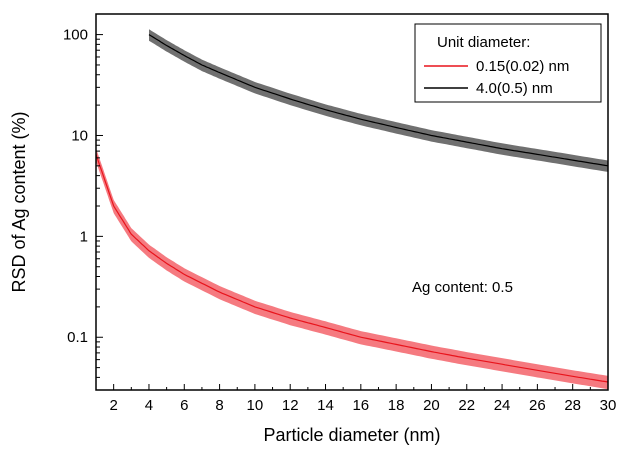 The image size is (618, 452). Describe the element at coordinates (149, 405) in the screenshot. I see `x-tick-label: 4` at that location.